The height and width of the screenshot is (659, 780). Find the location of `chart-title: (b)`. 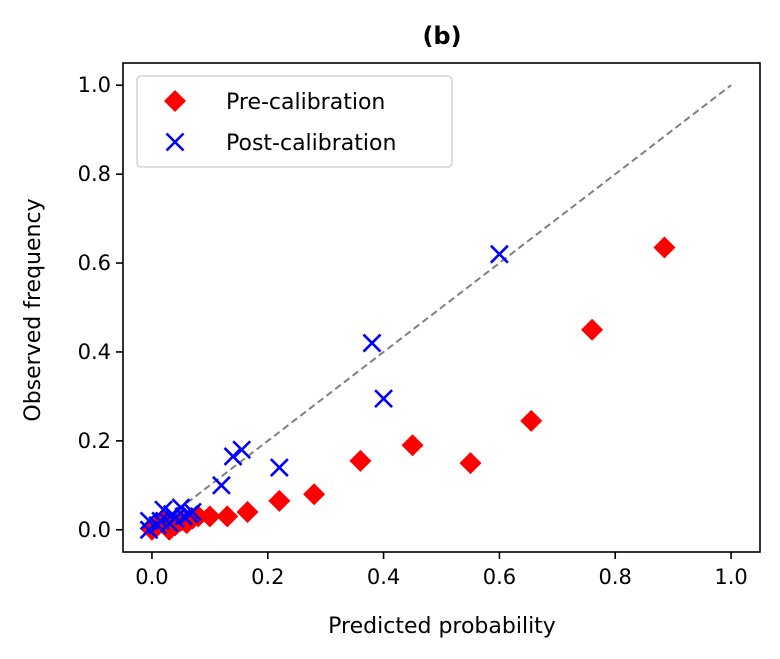

chart-title: (b) is located at coordinates (441, 36).